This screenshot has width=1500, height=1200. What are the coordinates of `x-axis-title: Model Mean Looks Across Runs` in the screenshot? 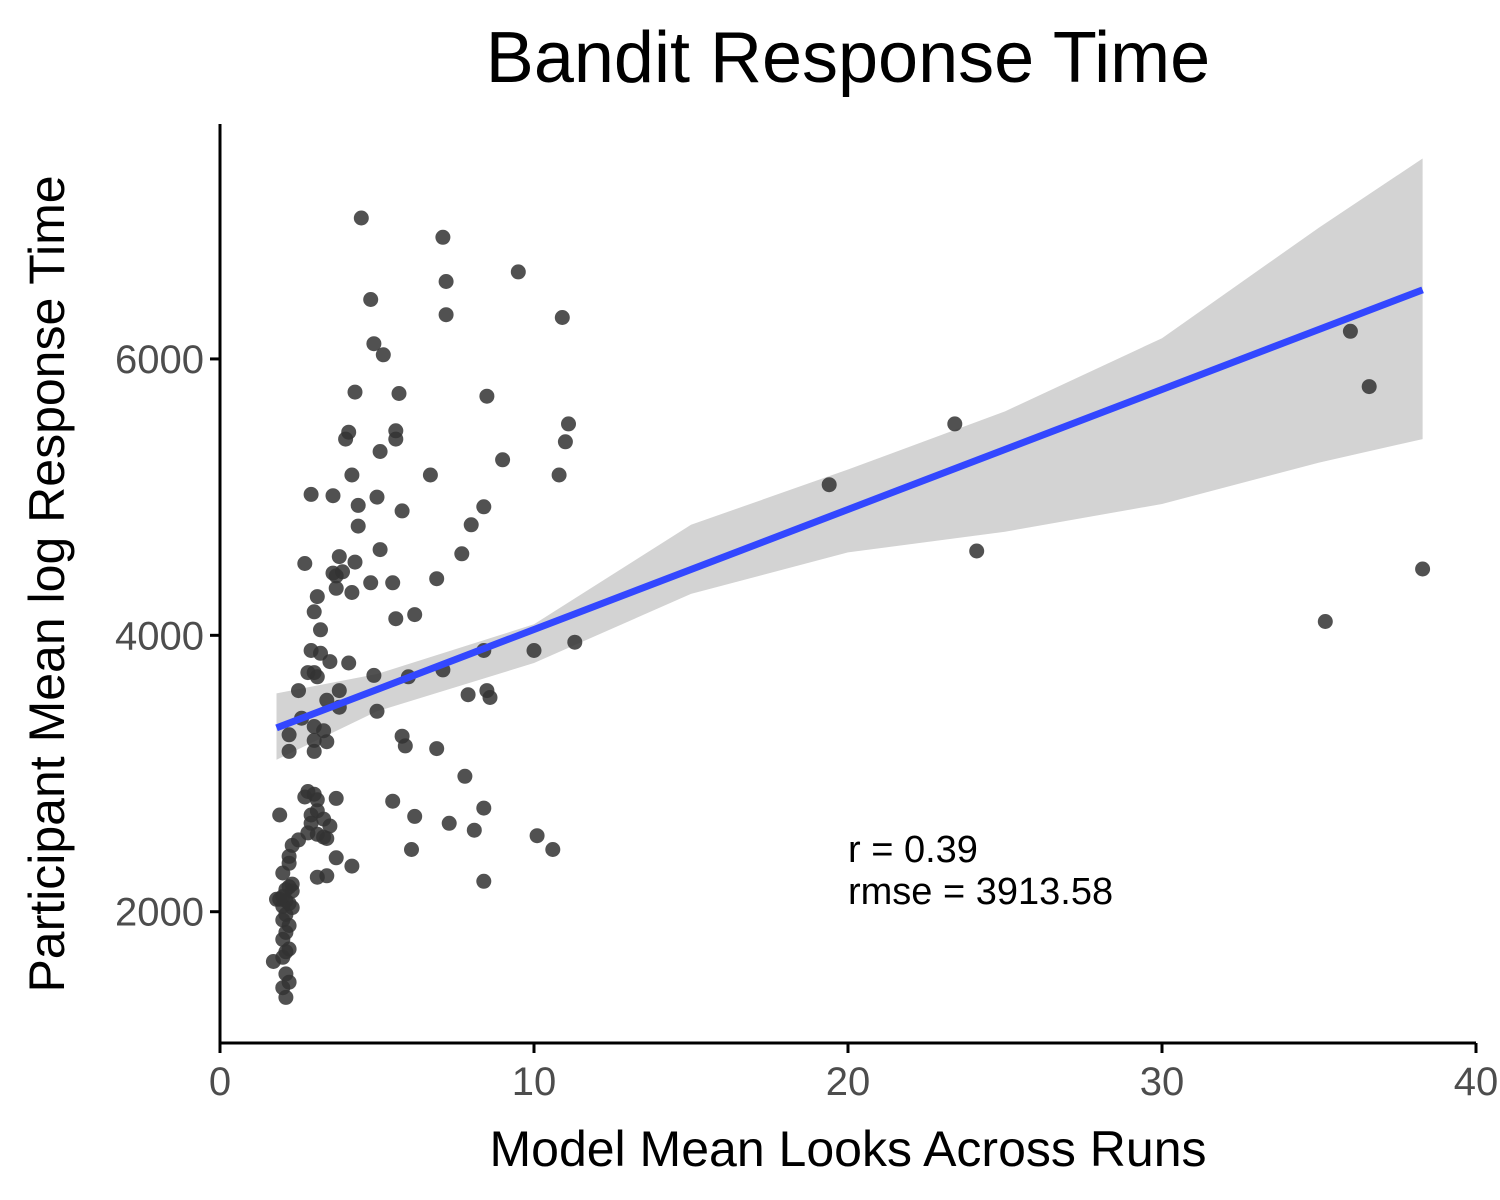 It's located at (847, 1149).